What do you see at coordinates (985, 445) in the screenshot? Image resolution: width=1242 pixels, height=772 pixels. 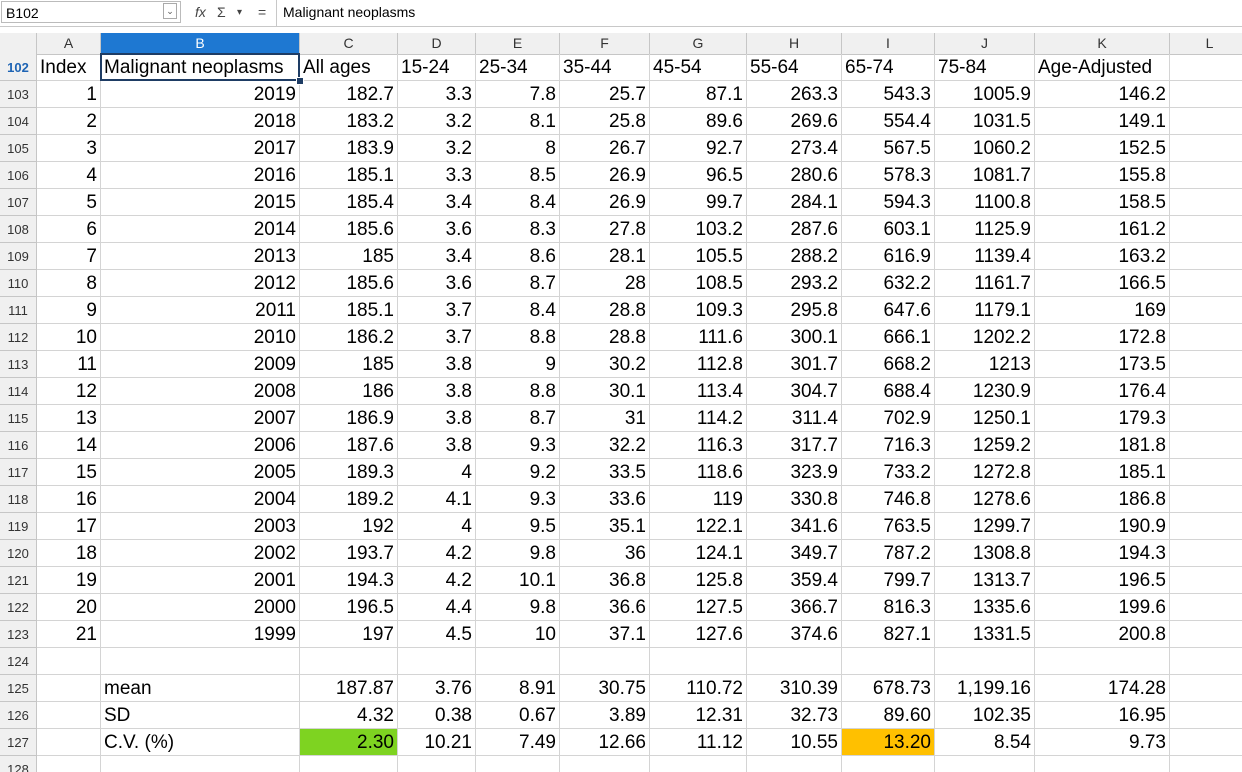 I see `cell: 1259.2` at bounding box center [985, 445].